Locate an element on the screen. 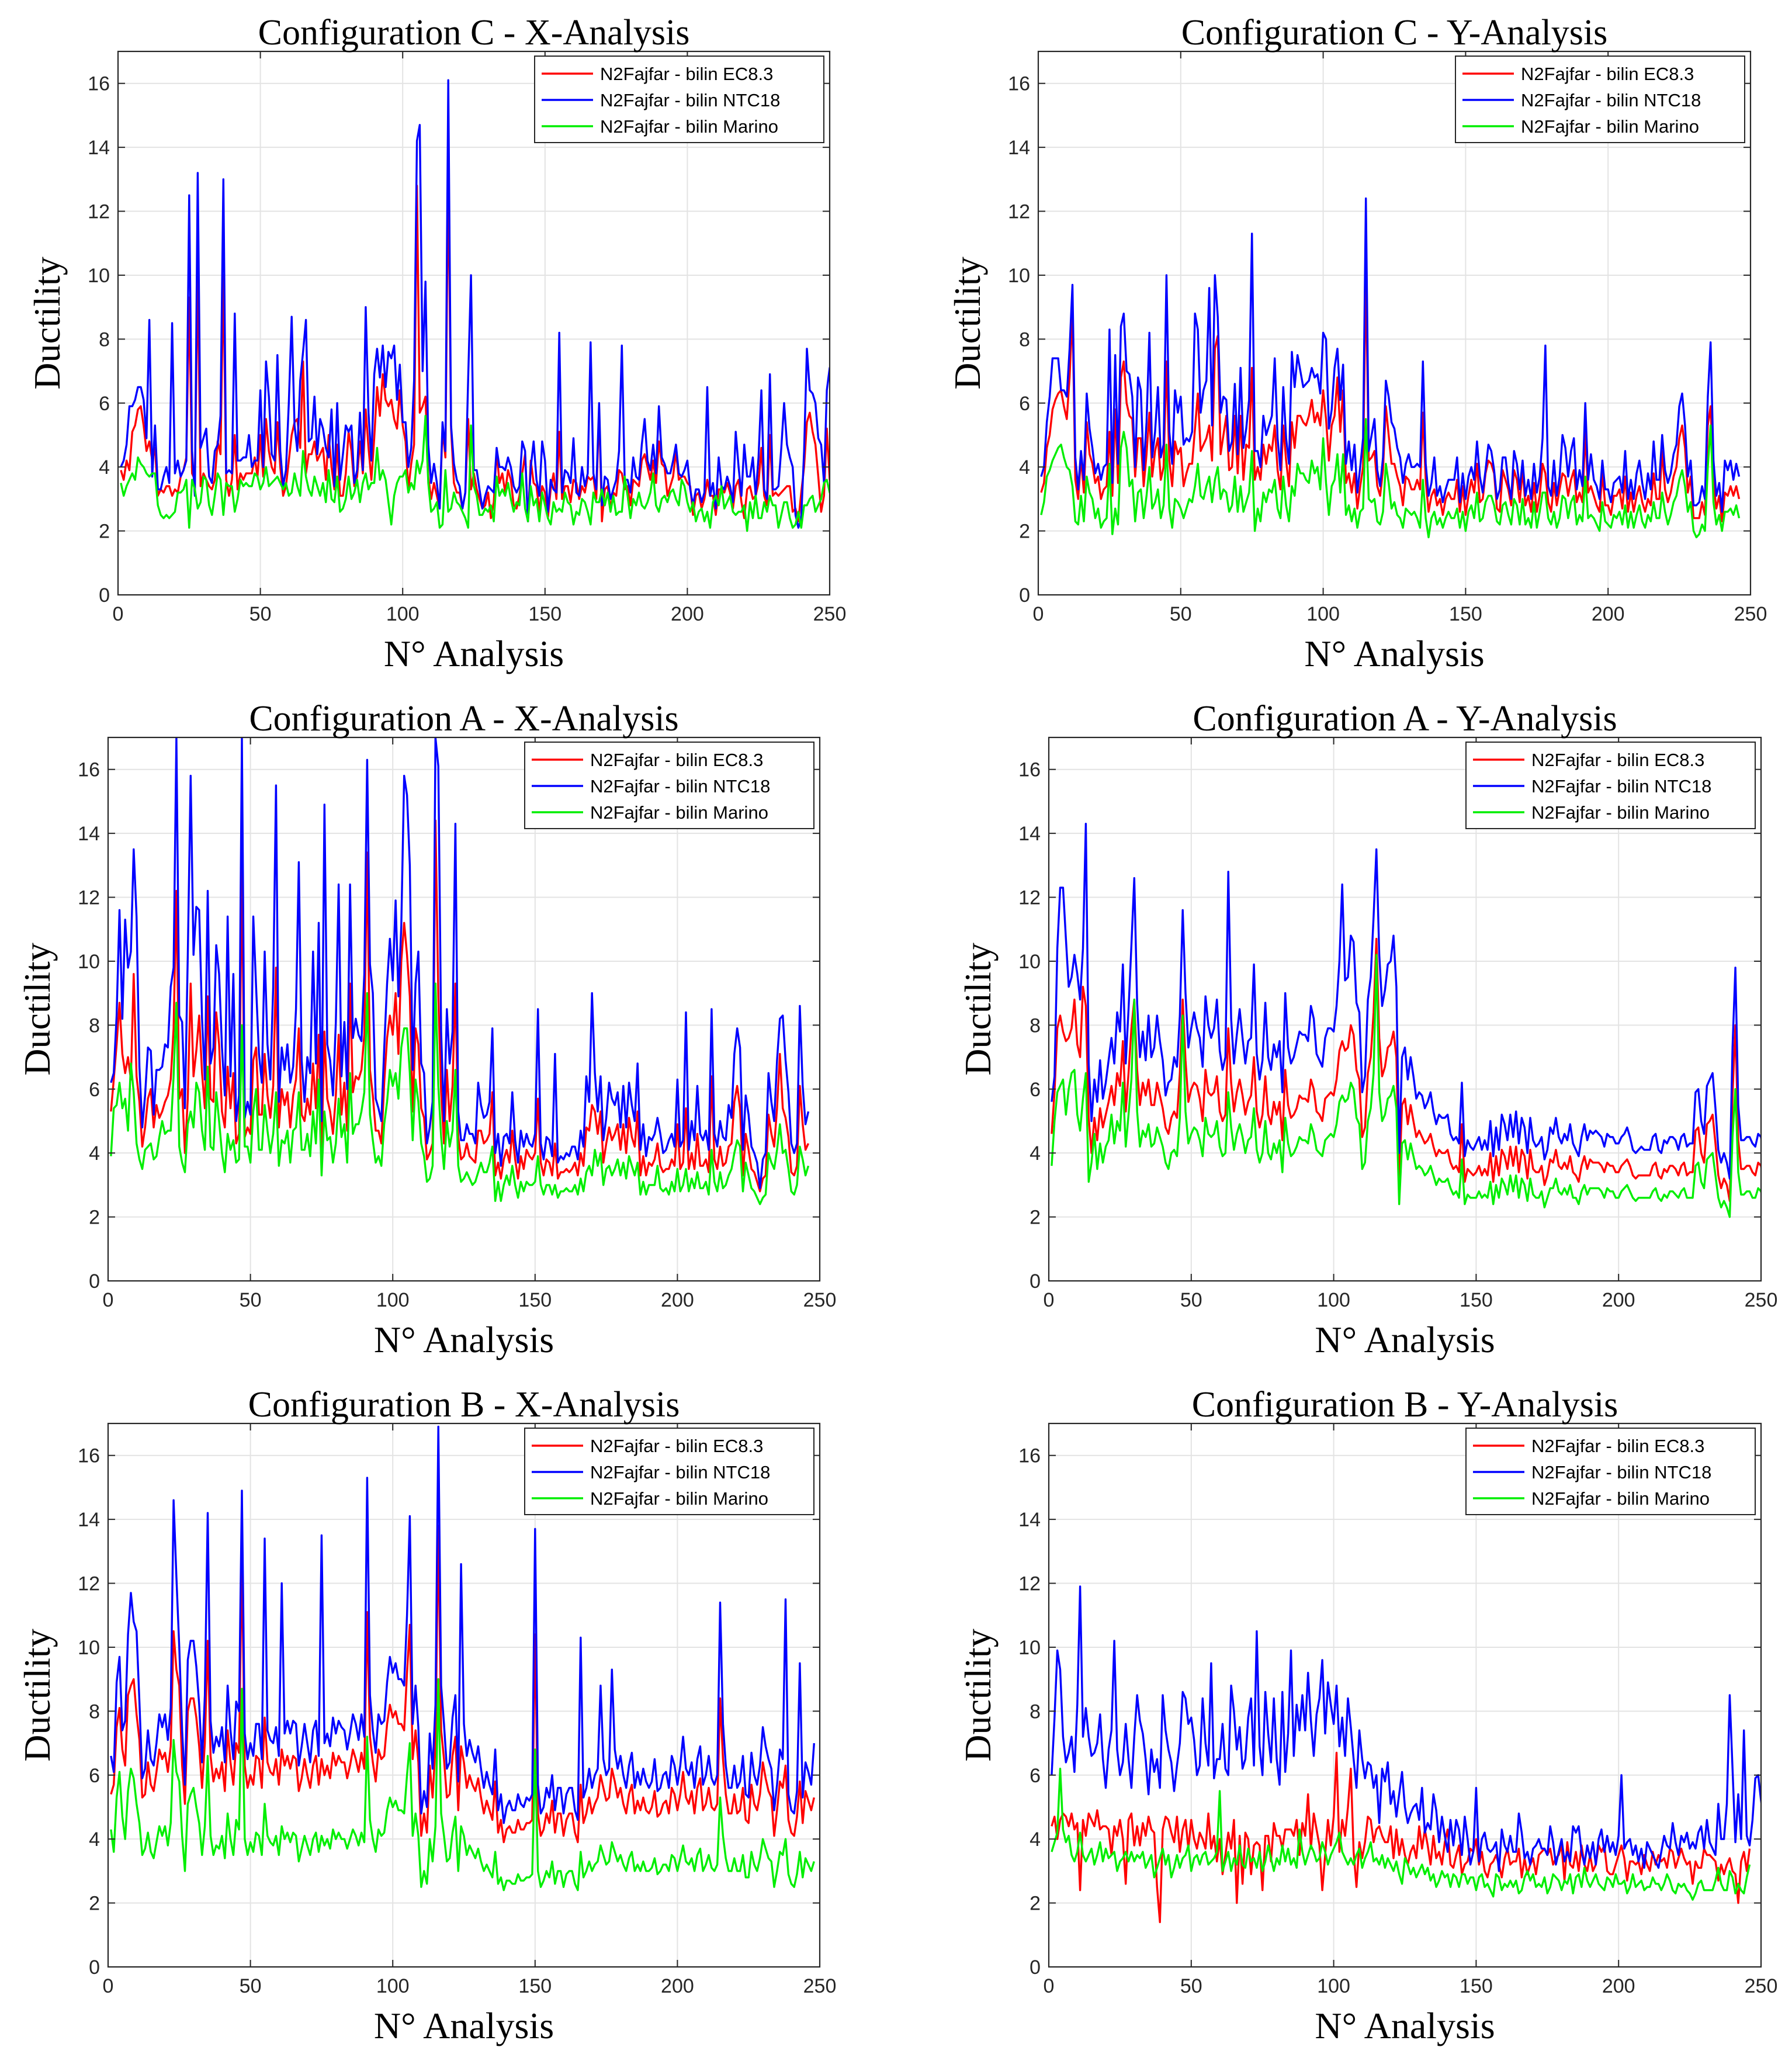  chart-title: Configuration C - X-Analysis is located at coordinates (474, 33).